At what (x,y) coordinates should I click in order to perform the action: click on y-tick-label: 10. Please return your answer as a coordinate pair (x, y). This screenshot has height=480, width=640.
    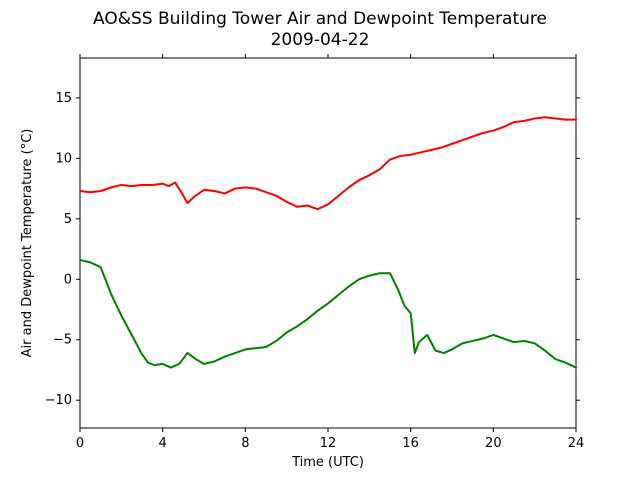
    Looking at the image, I should click on (63, 158).